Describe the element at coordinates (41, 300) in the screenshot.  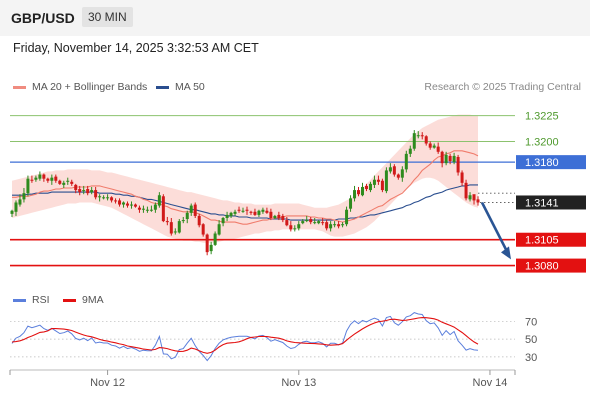
I see `legend-rsi-label: RSI` at that location.